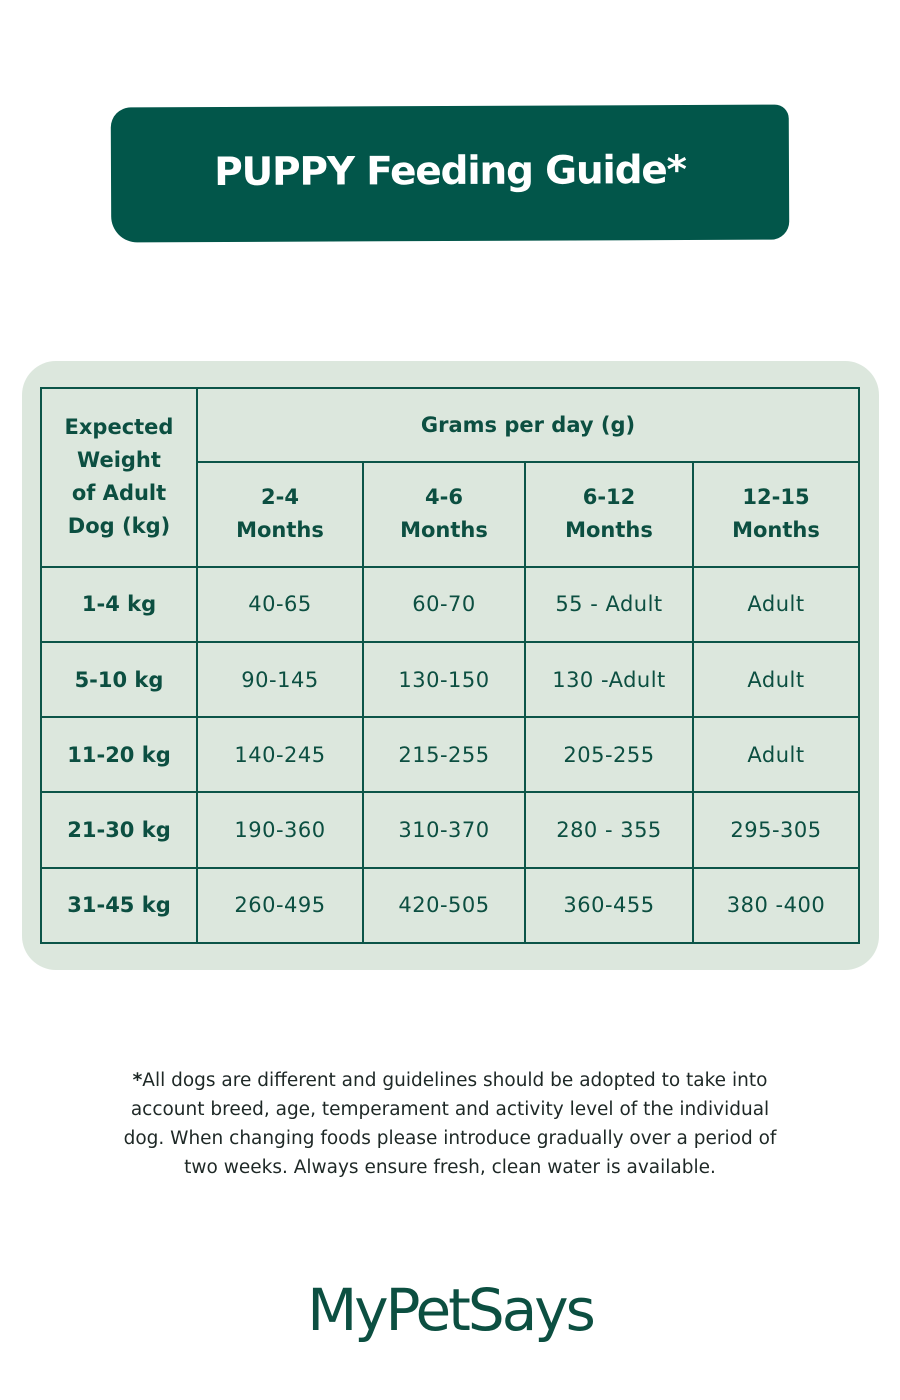 The width and height of the screenshot is (900, 1400). Describe the element at coordinates (280, 679) in the screenshot. I see `grams-cell: 90-145` at that location.